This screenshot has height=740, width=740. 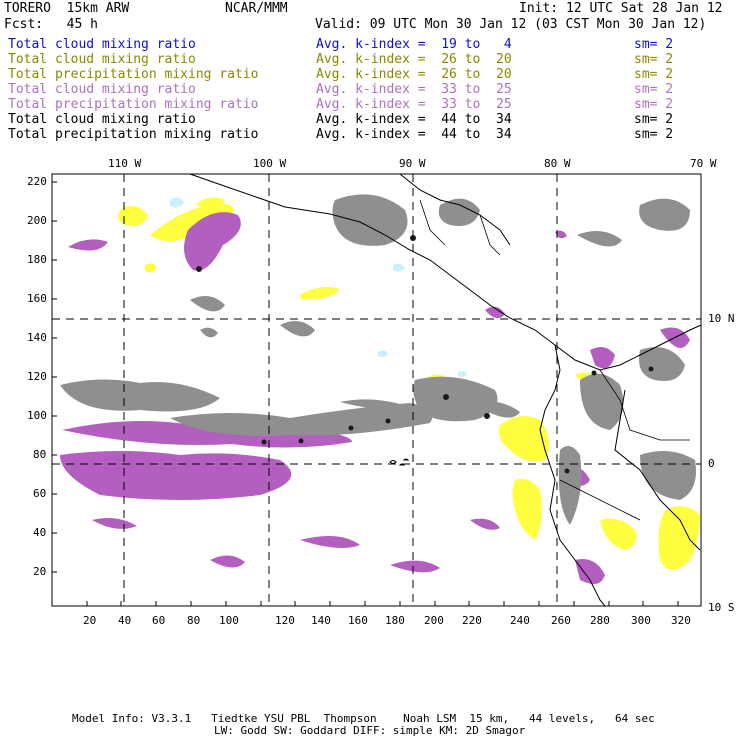 I want to click on model-title: TORERO 15km ARW, so click(x=67, y=8).